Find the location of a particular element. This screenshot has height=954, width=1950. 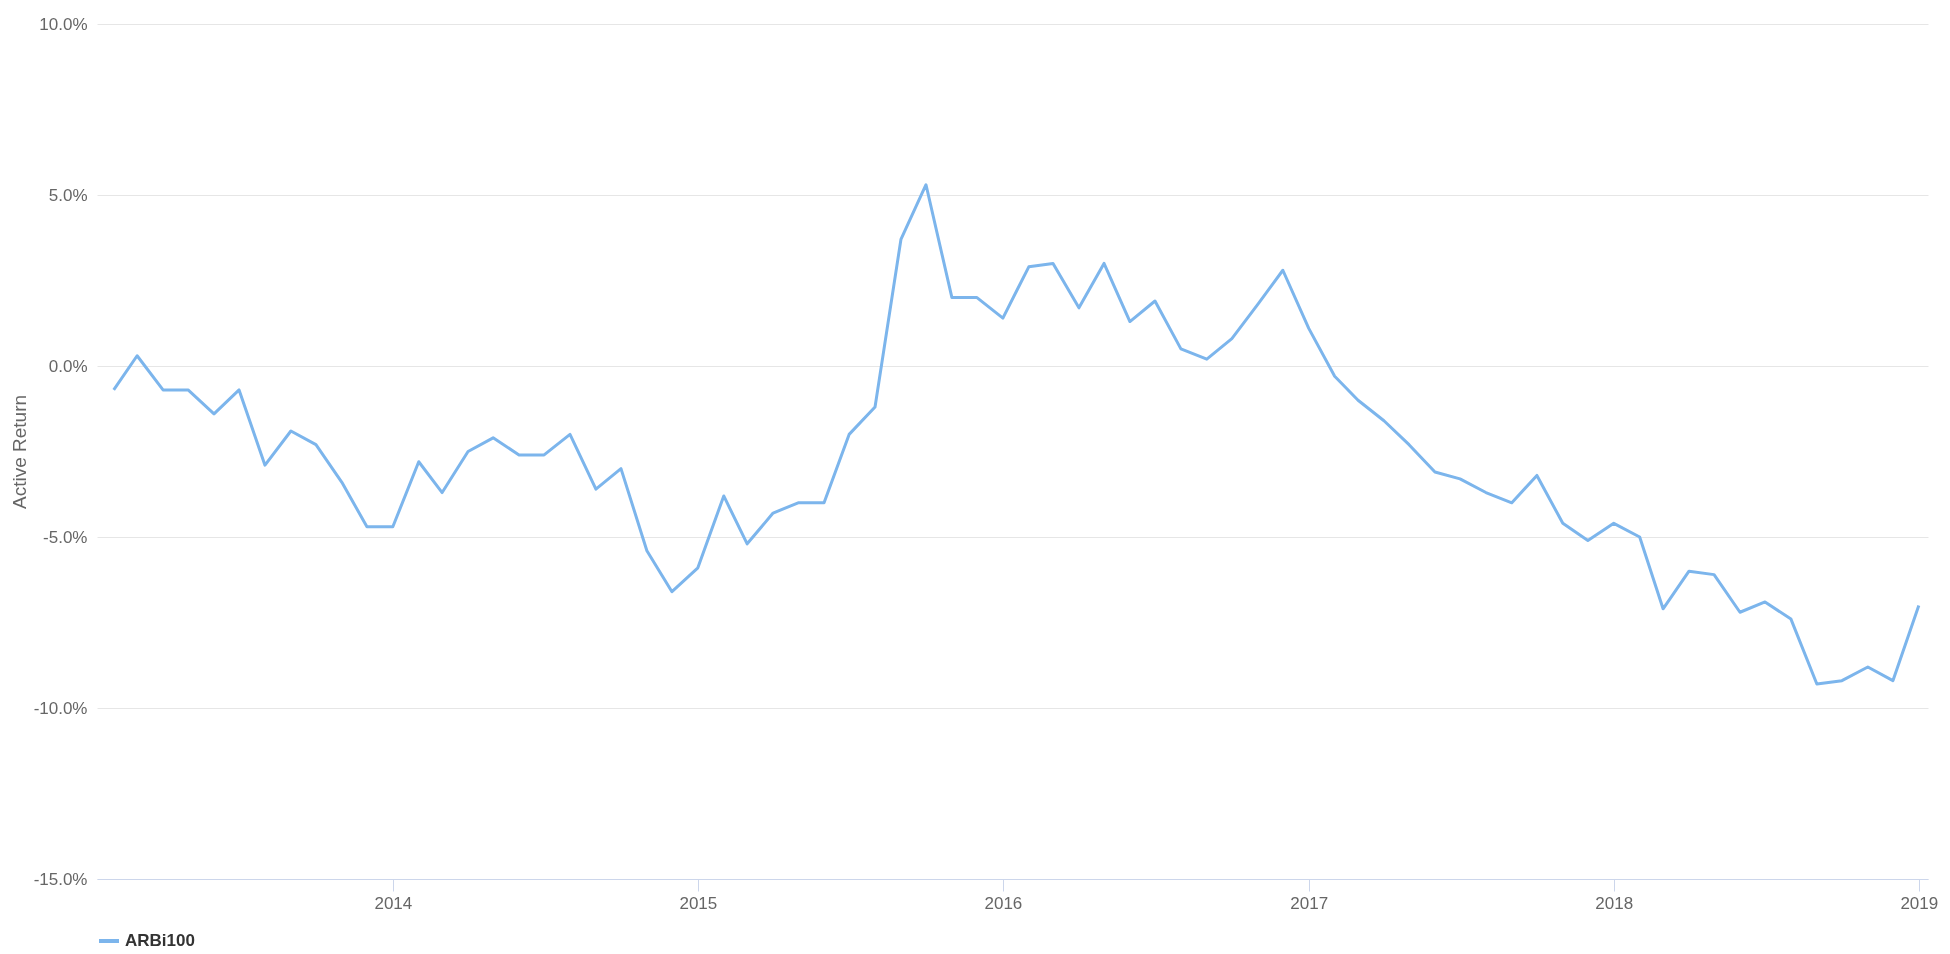

y-tick-label: 5.0% is located at coordinates (68, 195).